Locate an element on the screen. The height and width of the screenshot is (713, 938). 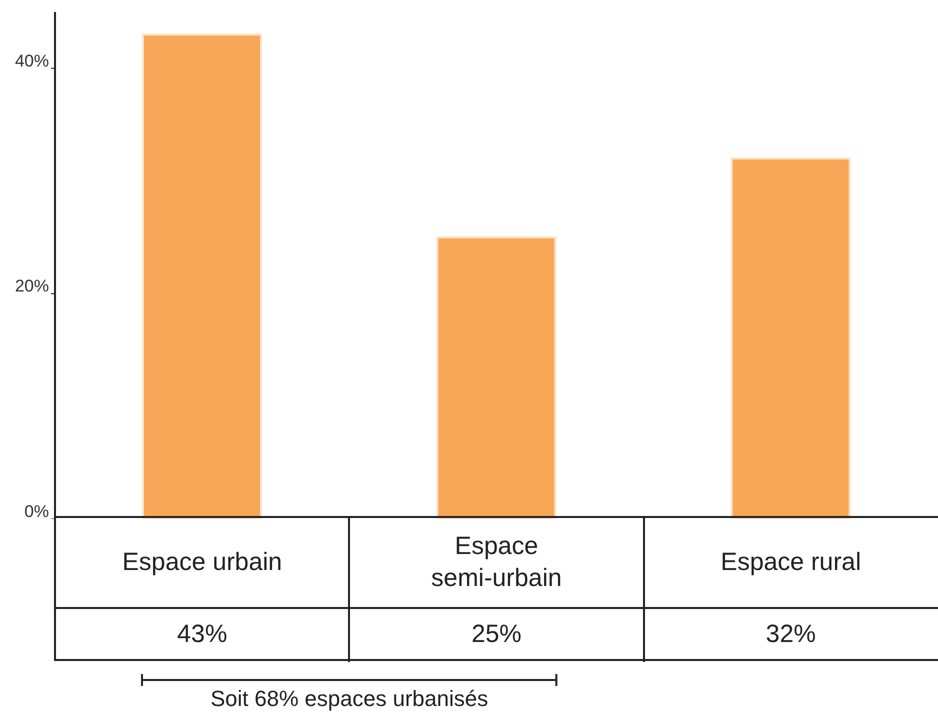
y-tick-label: 40% is located at coordinates (31, 60).